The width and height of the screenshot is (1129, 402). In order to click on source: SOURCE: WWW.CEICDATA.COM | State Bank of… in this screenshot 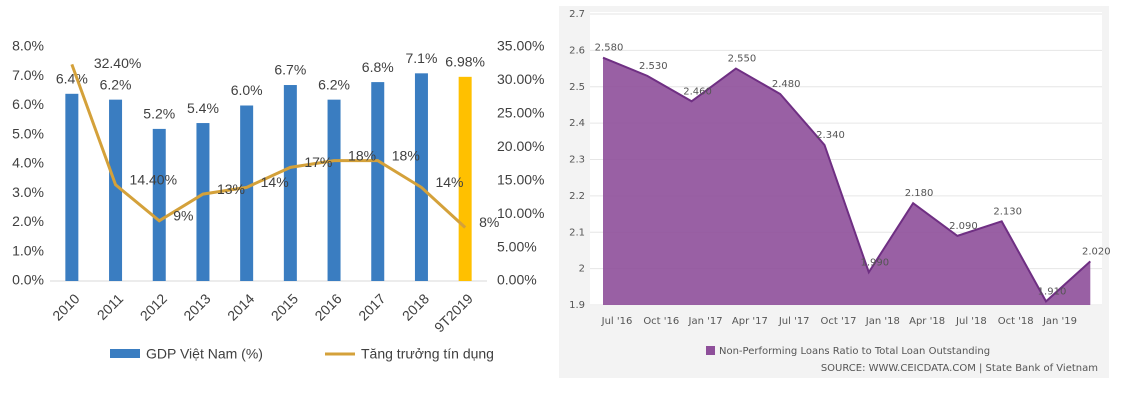, I will do `click(959, 368)`.